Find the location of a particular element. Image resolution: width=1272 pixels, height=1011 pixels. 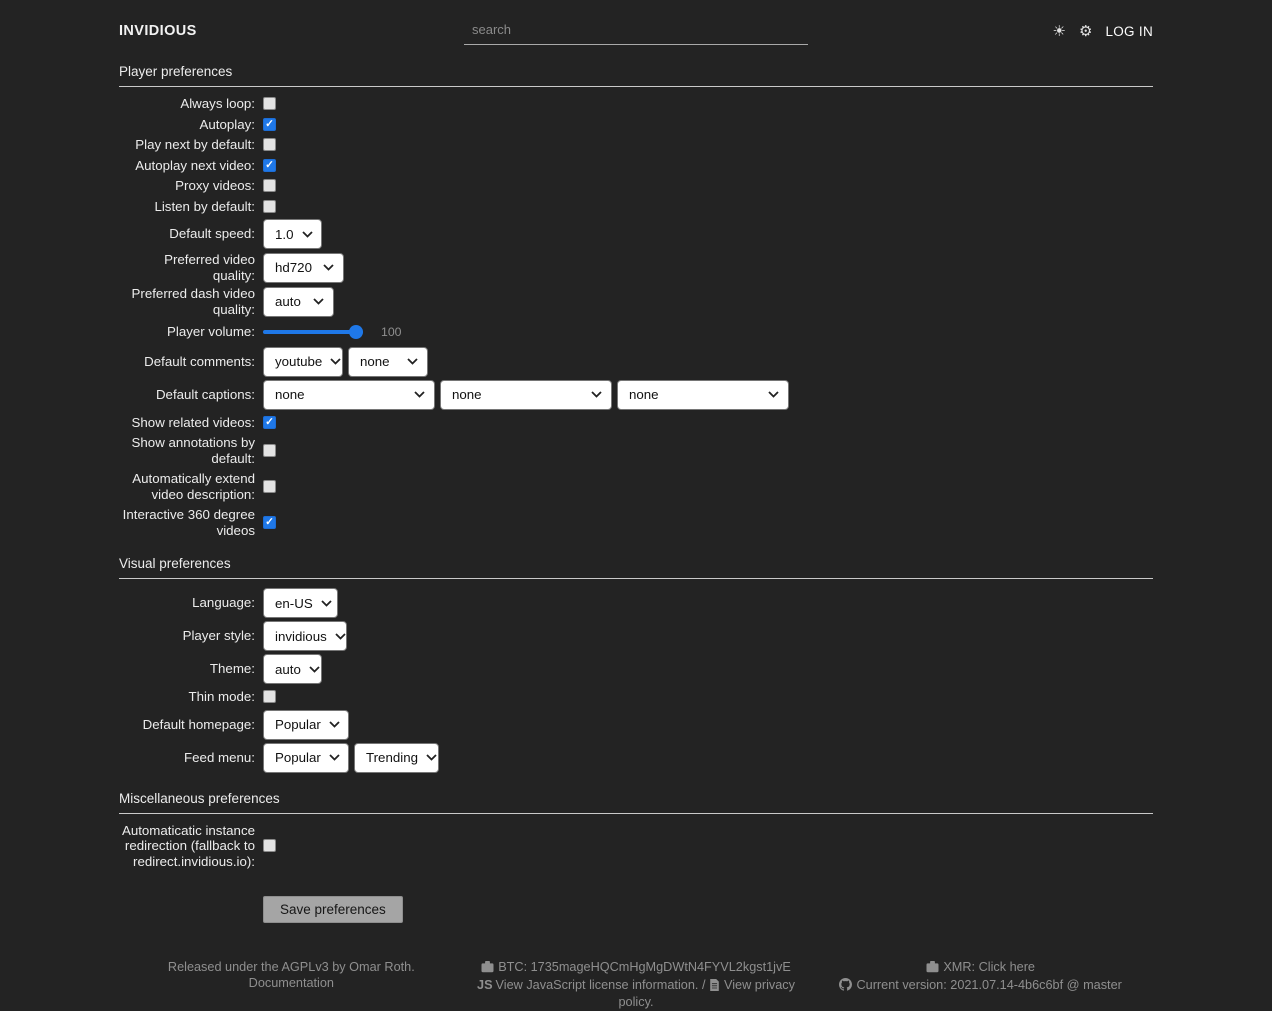

pref-label-interactive-360-degree-videos: Interactive 360 degree videos is located at coordinates (188, 522).